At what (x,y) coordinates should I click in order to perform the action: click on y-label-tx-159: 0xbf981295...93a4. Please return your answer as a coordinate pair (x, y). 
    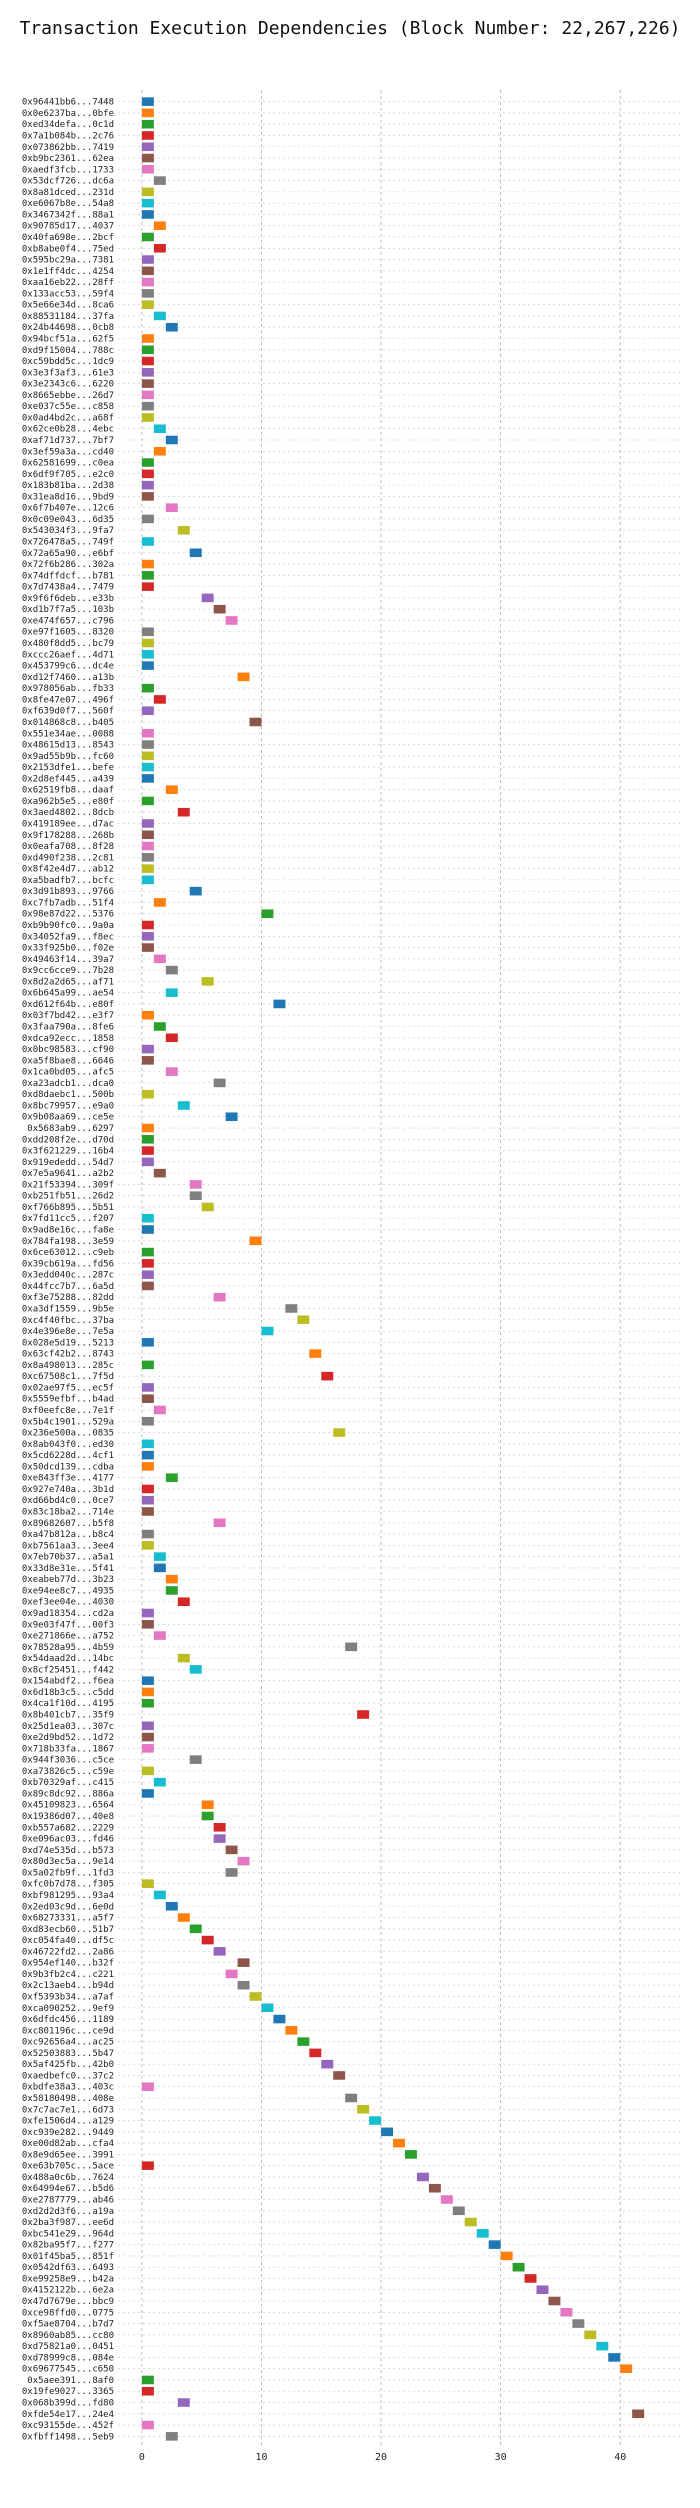
    Looking at the image, I should click on (68, 1896).